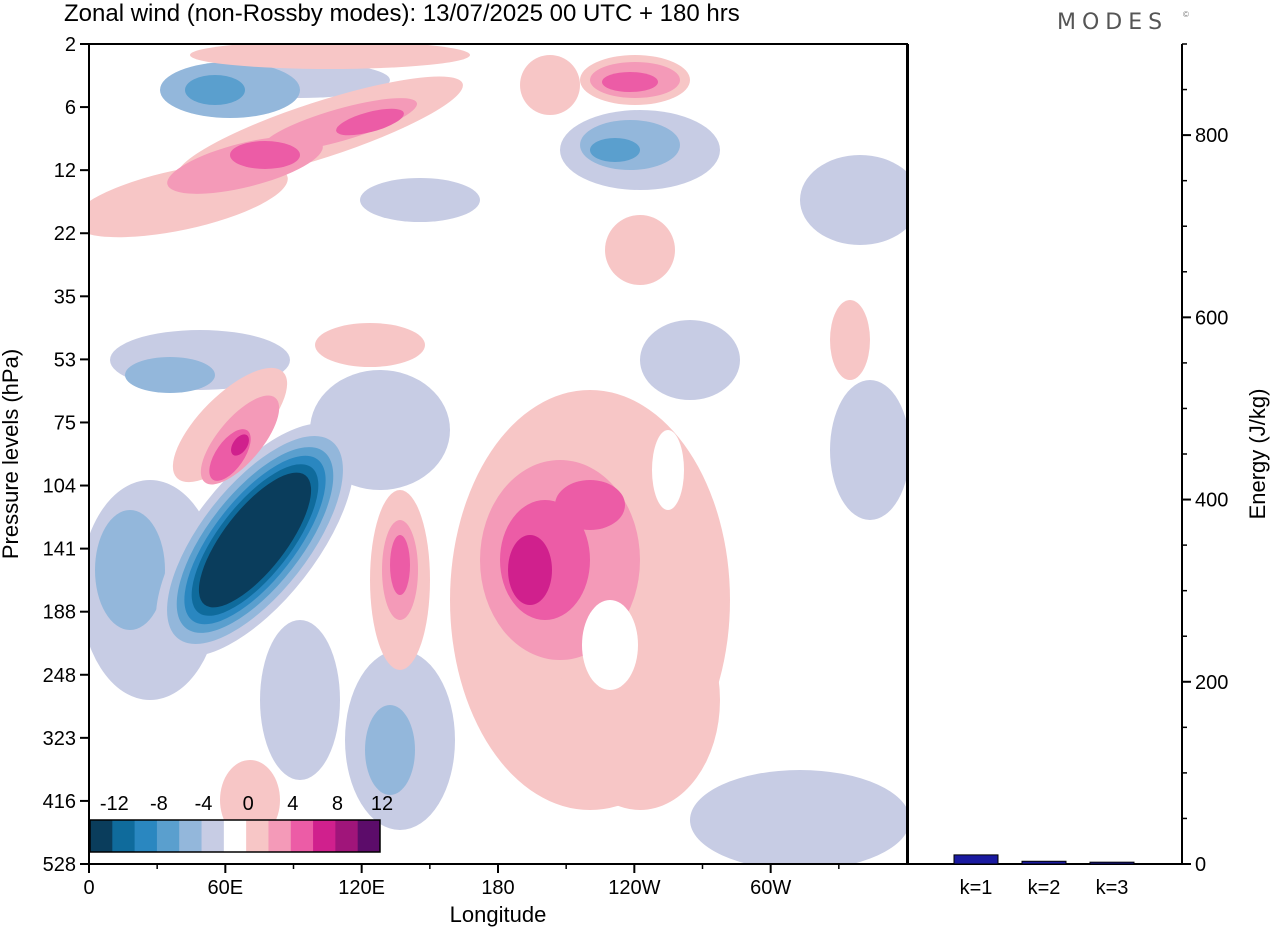 This screenshot has height=930, width=1280. I want to click on x-tick-label: 120E, so click(361, 888).